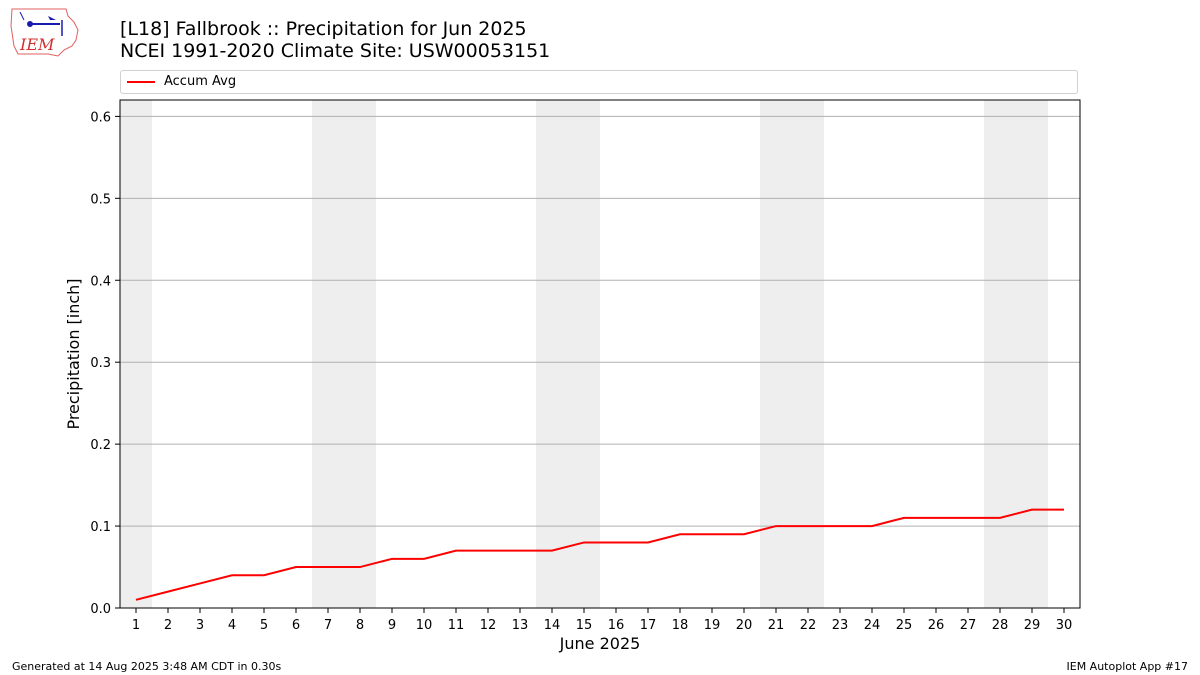 This screenshot has width=1200, height=675. Describe the element at coordinates (44, 32) in the screenshot. I see `iem-logo: IEM` at that location.